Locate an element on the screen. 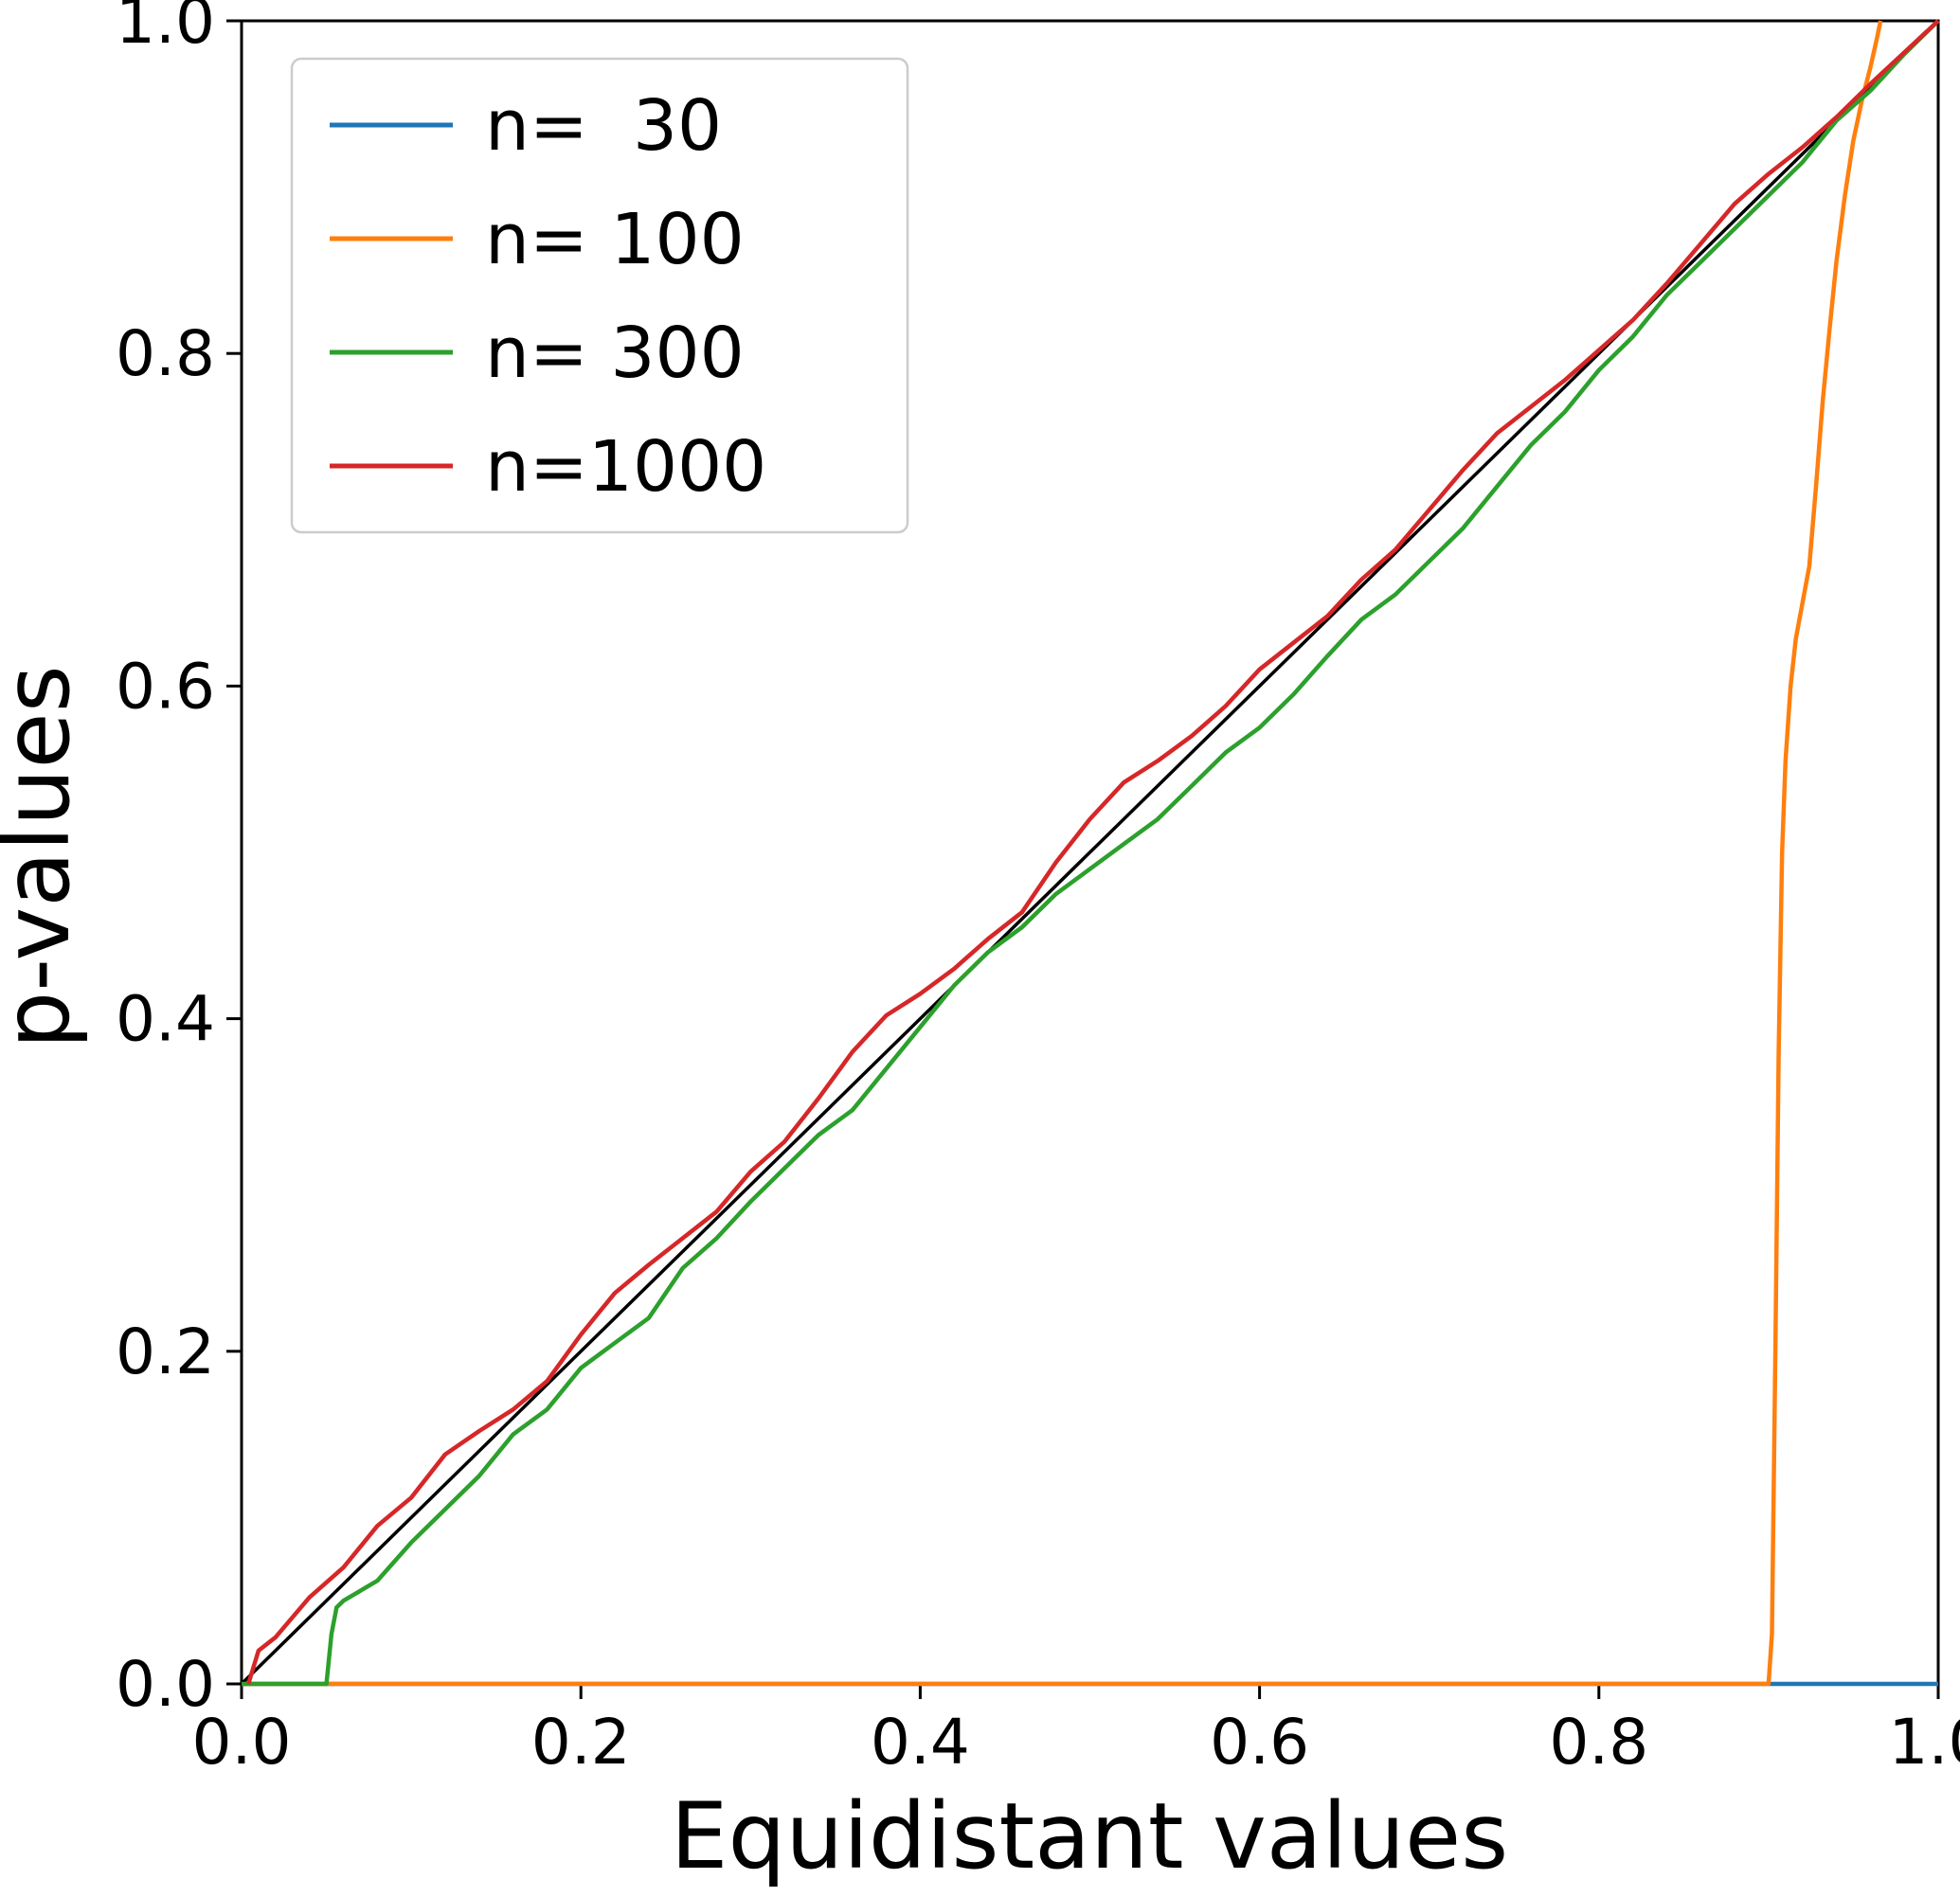 This screenshot has height=1897, width=1960. y-tick-label: 0.0 is located at coordinates (165, 1684).